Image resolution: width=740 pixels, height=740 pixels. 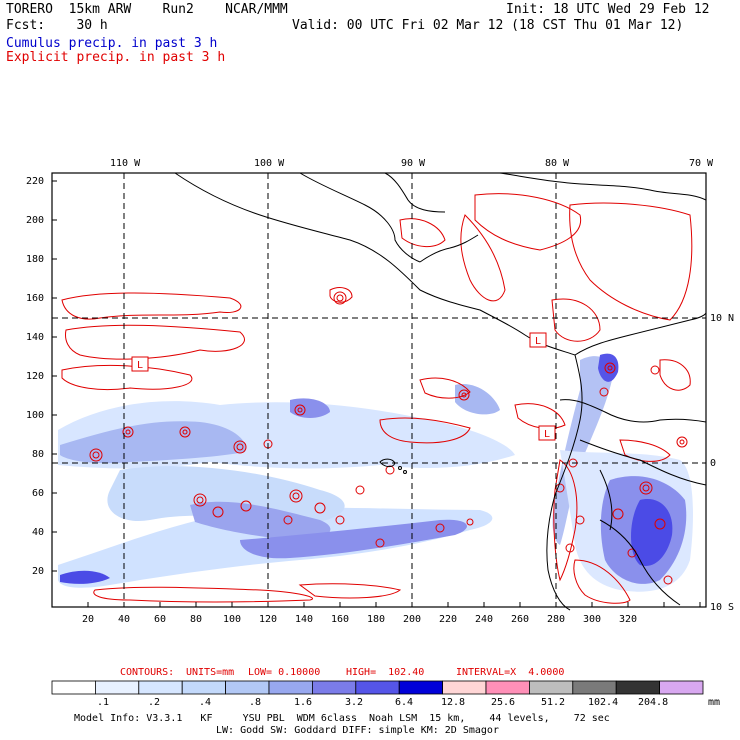 What do you see at coordinates (232, 619) in the screenshot?
I see `grid-x-label: 100` at bounding box center [232, 619].